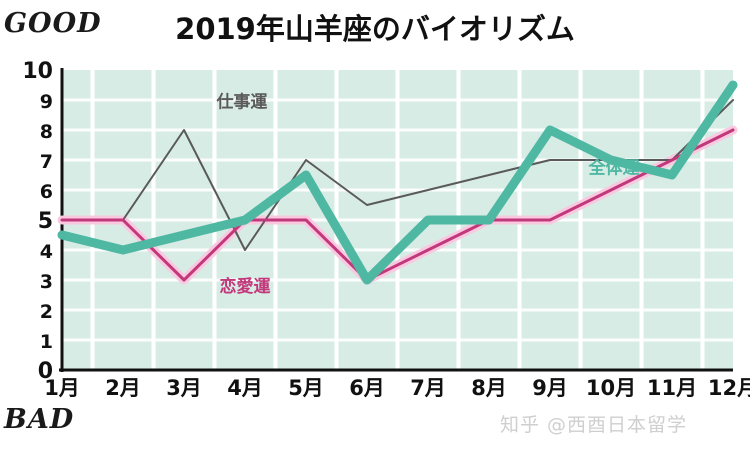 This screenshot has width=750, height=450. What do you see at coordinates (241, 102) in the screenshot?
I see `series-label-work: 仕事運` at bounding box center [241, 102].